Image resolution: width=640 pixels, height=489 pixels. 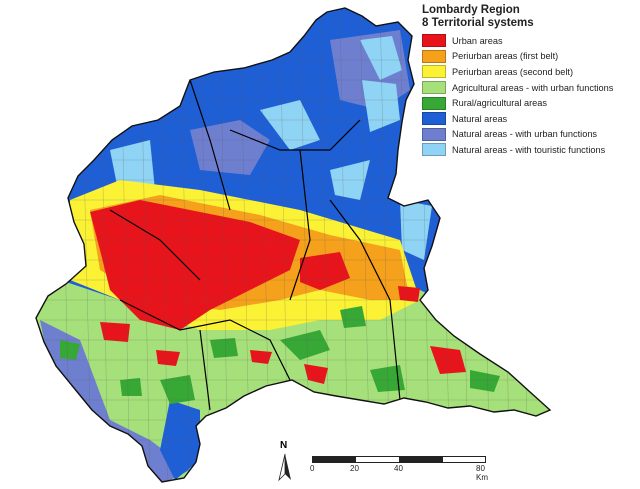 I want to click on legend-item: Periurban areas (second belt), so click(x=528, y=72).